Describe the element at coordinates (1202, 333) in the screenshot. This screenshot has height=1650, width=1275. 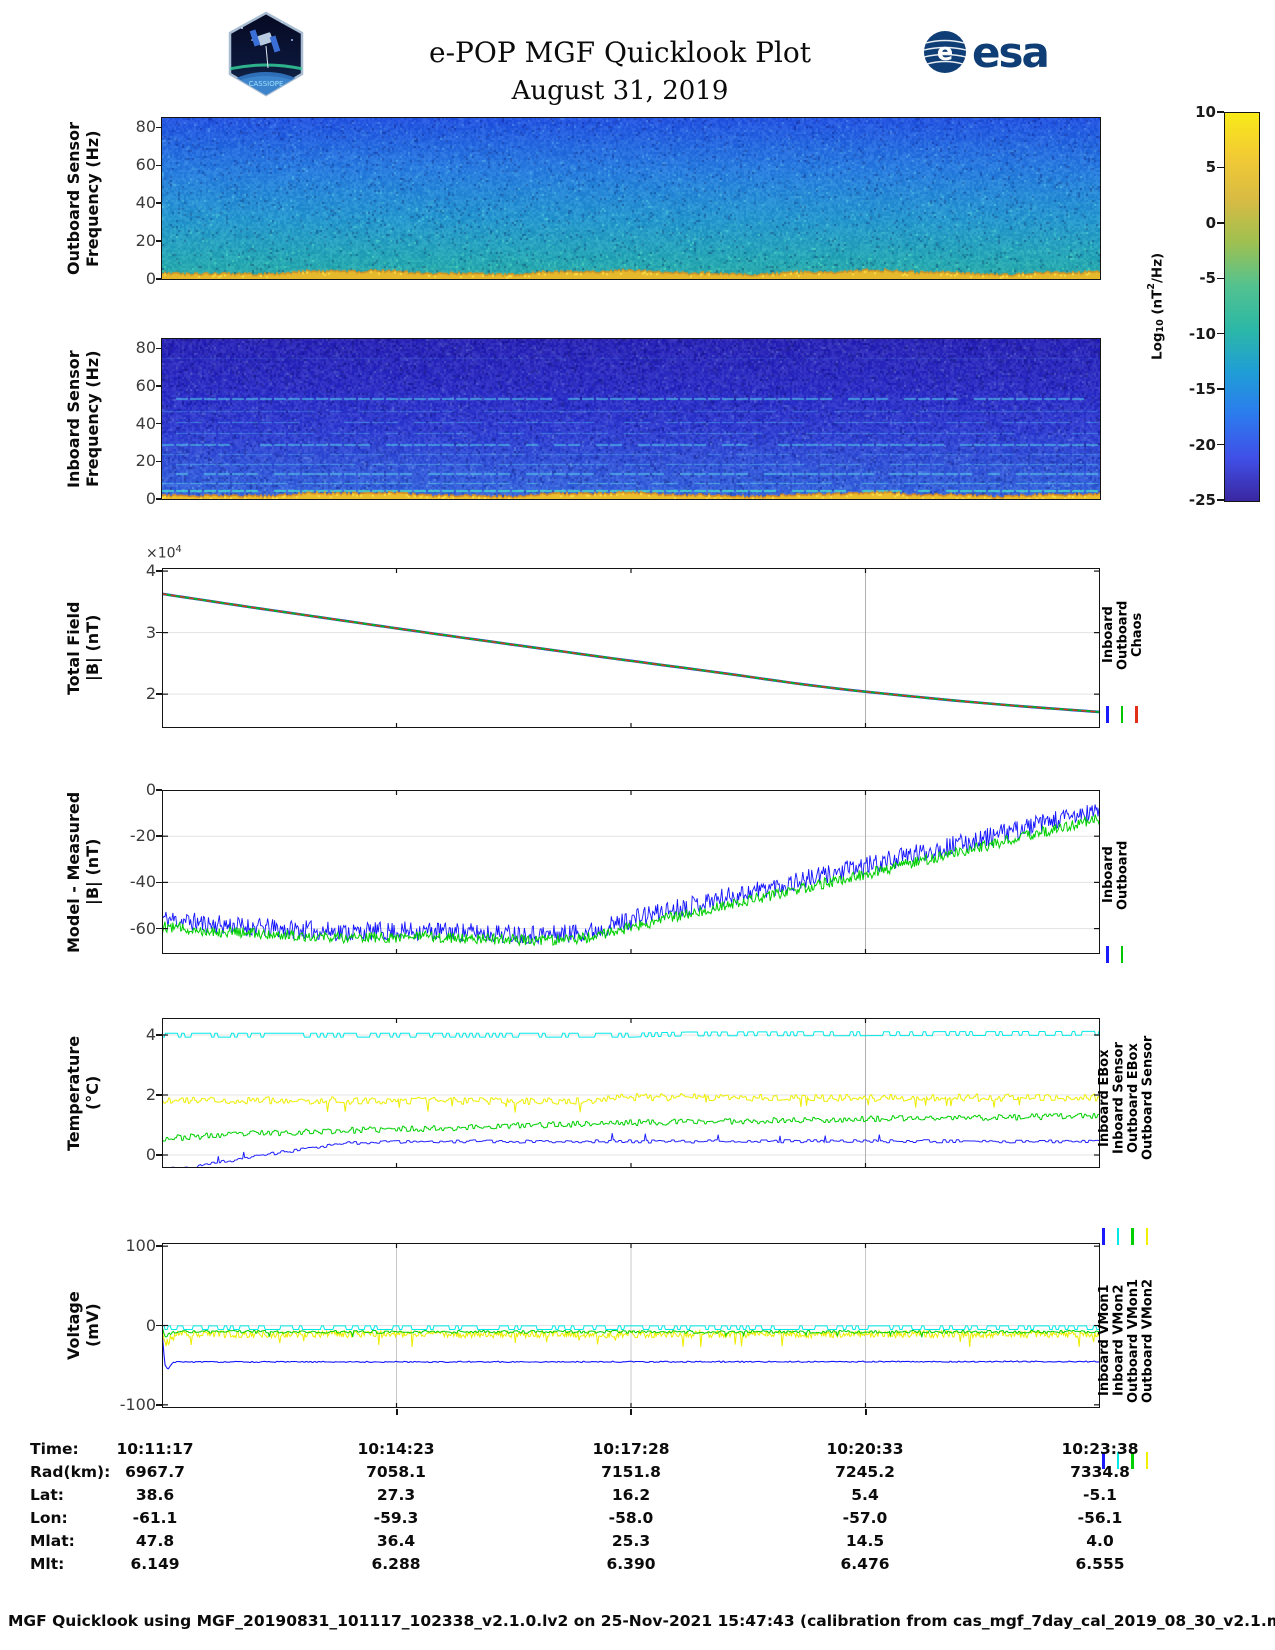
I see `colorbar-tick-label: -10` at that location.